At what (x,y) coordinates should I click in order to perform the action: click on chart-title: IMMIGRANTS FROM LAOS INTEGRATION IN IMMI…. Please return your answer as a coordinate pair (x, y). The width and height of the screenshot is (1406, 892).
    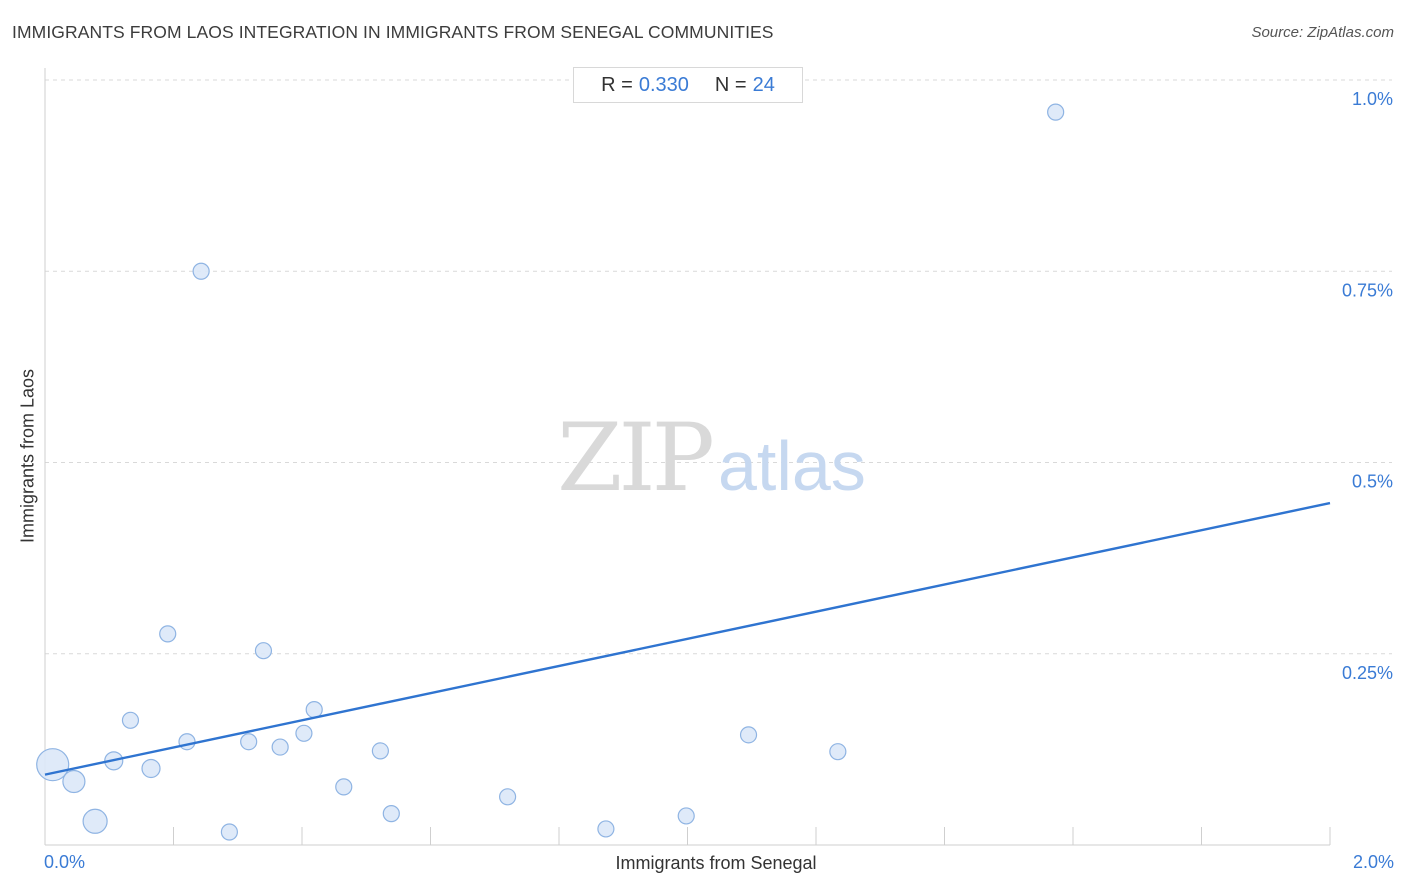
    Looking at the image, I should click on (393, 32).